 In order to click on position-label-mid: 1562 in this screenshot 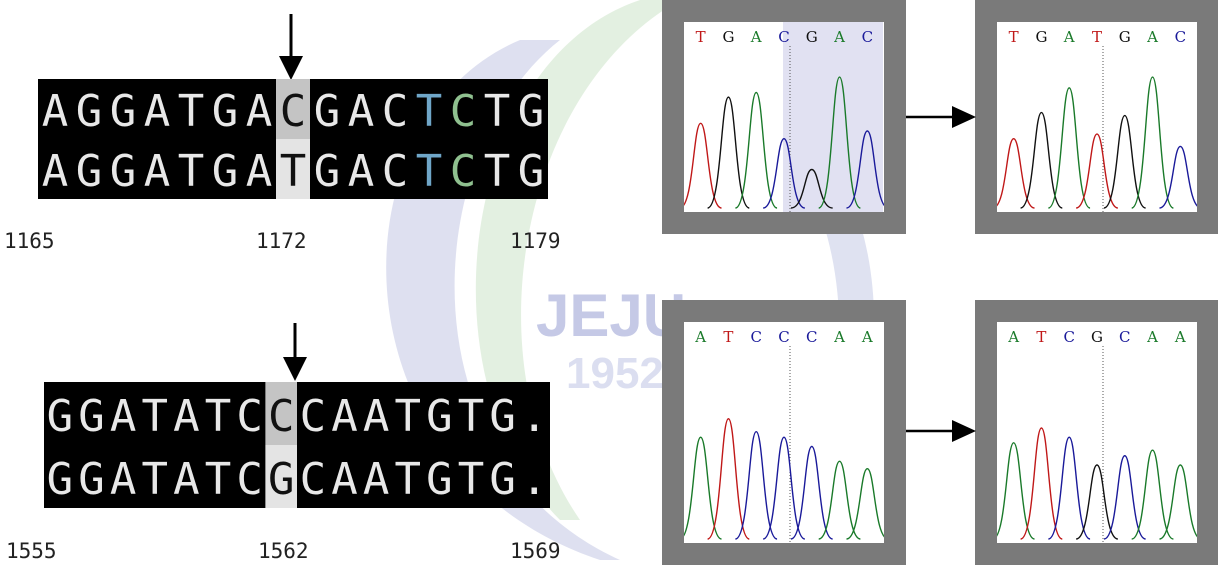, I will do `click(283, 551)`.